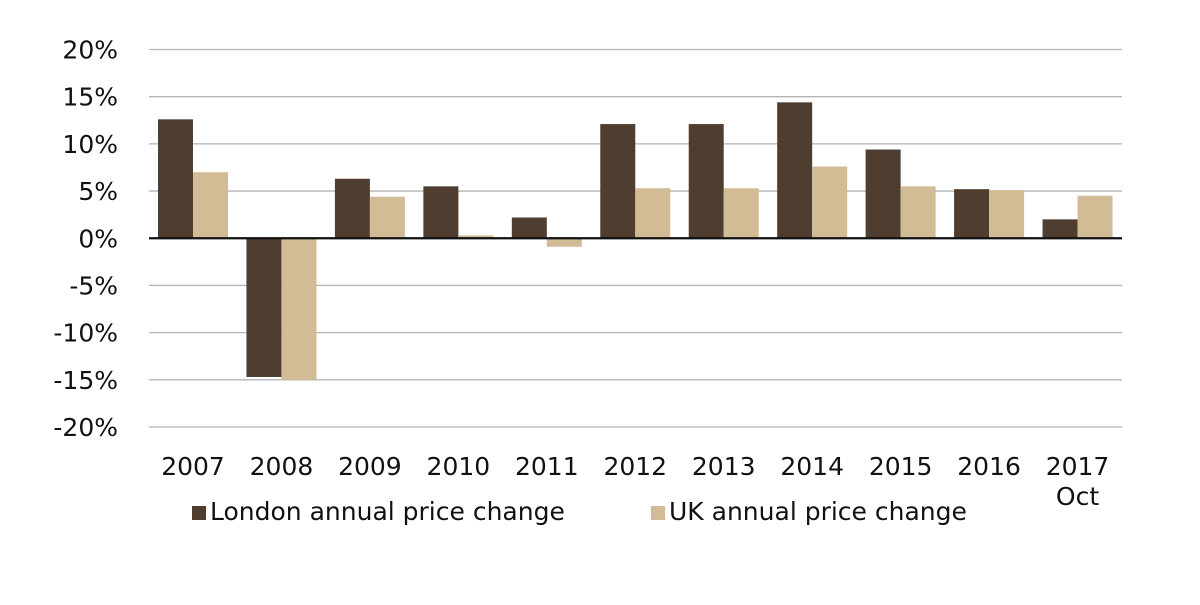 Image resolution: width=1200 pixels, height=605 pixels. I want to click on legend-label: UK annual price change, so click(818, 511).